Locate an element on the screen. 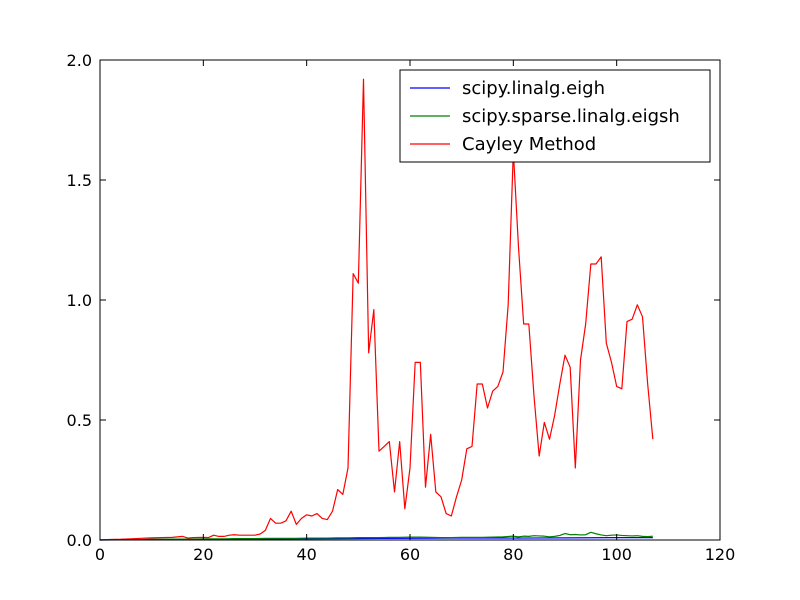 Image resolution: width=800 pixels, height=600 pixels. legend-label-1: scipy.sparse.linalg.eigsh is located at coordinates (571, 116).